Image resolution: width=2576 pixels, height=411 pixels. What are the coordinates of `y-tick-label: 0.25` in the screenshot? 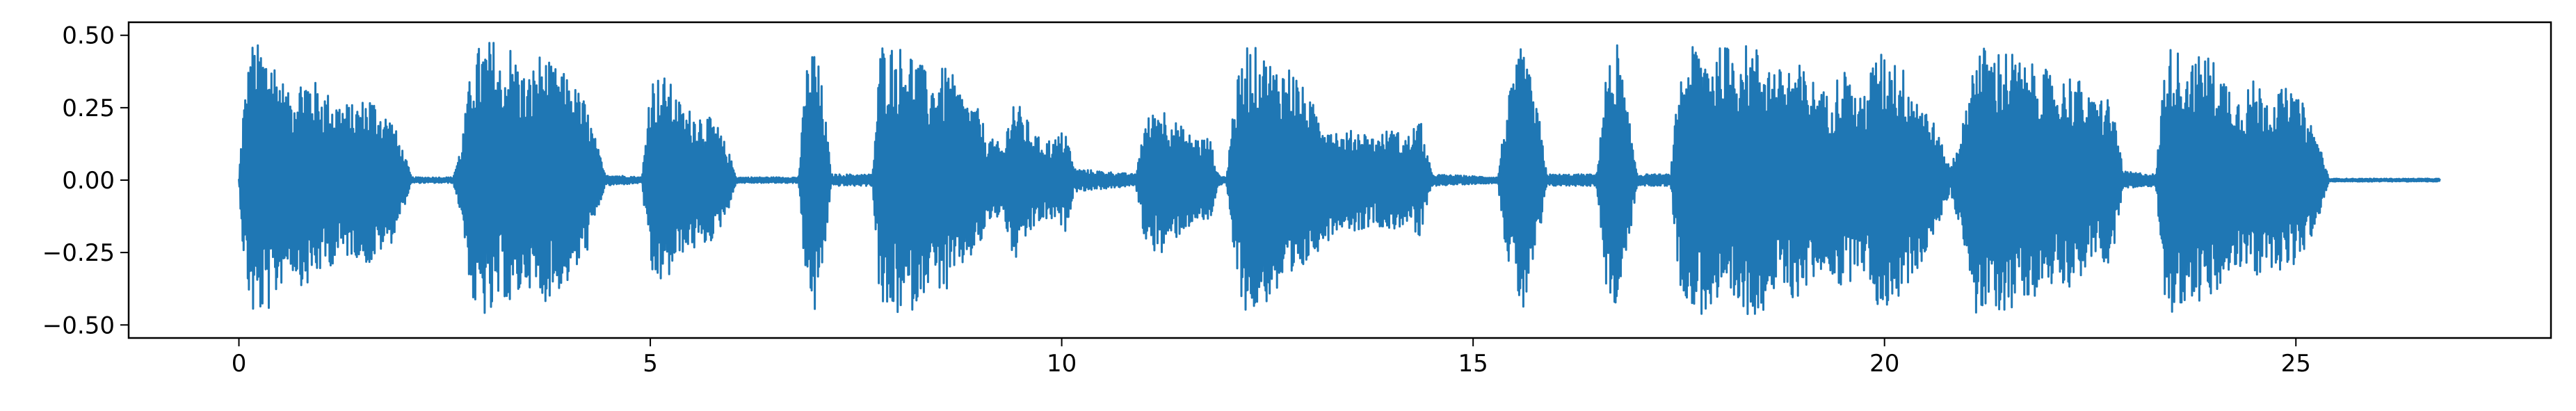 It's located at (88, 108).